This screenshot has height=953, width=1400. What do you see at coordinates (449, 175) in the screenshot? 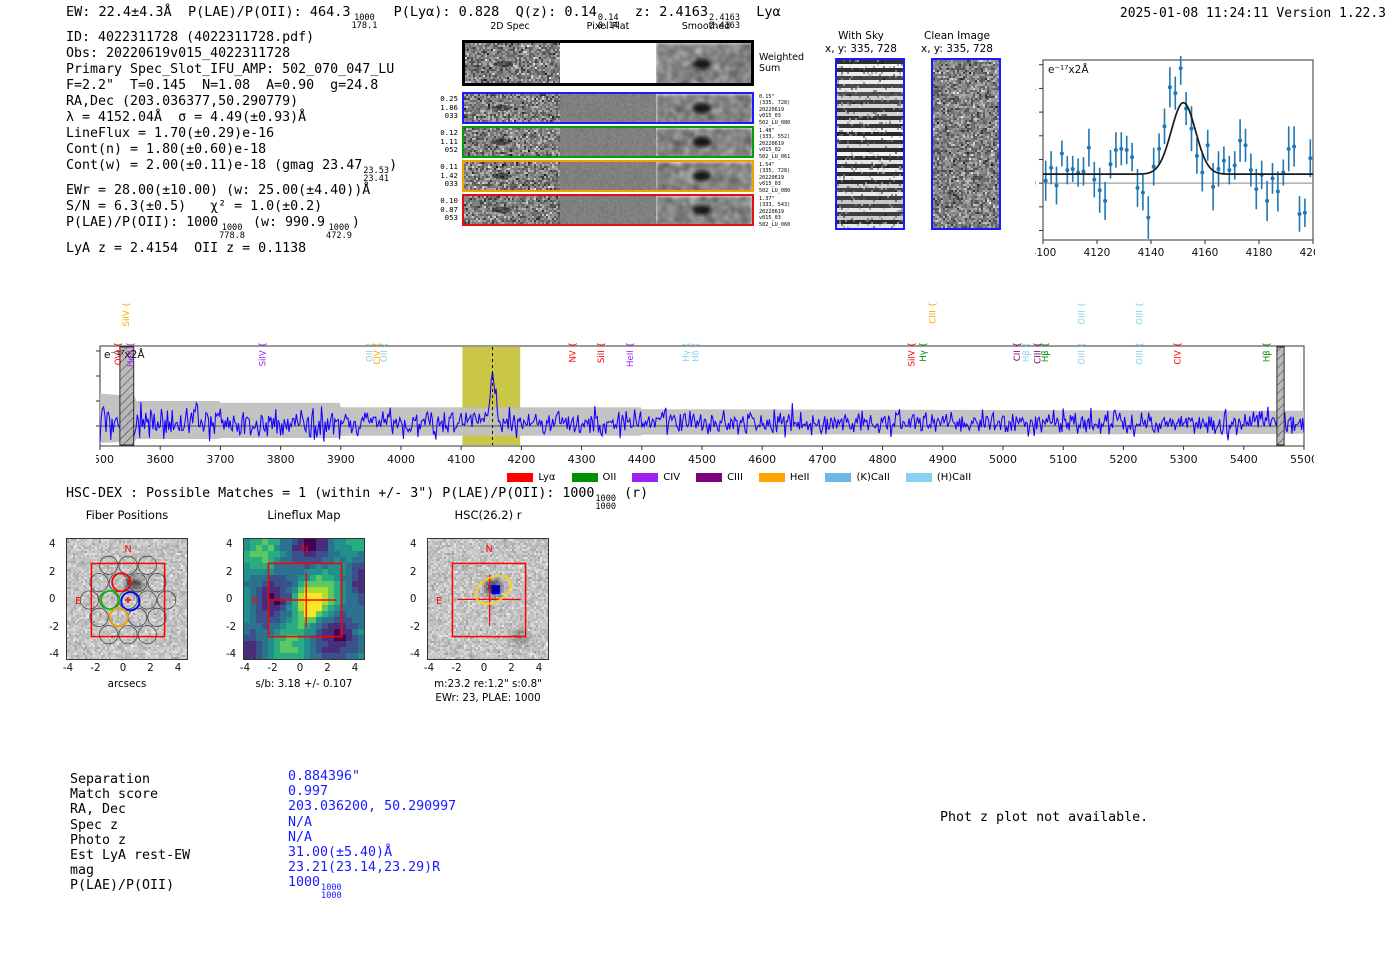
I see `spec2d-row-stats-3: 0.11 1.42 033` at bounding box center [449, 175].